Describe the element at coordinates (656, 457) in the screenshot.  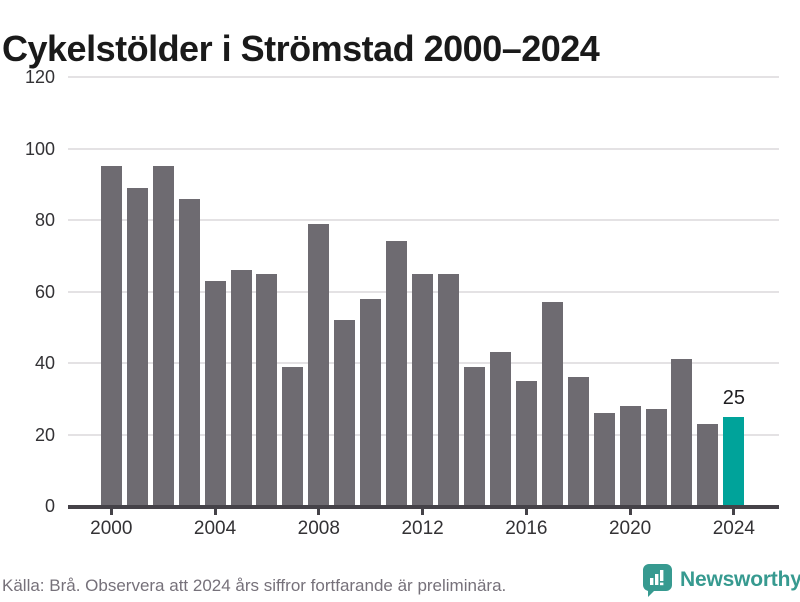
I see `bar-2021` at that location.